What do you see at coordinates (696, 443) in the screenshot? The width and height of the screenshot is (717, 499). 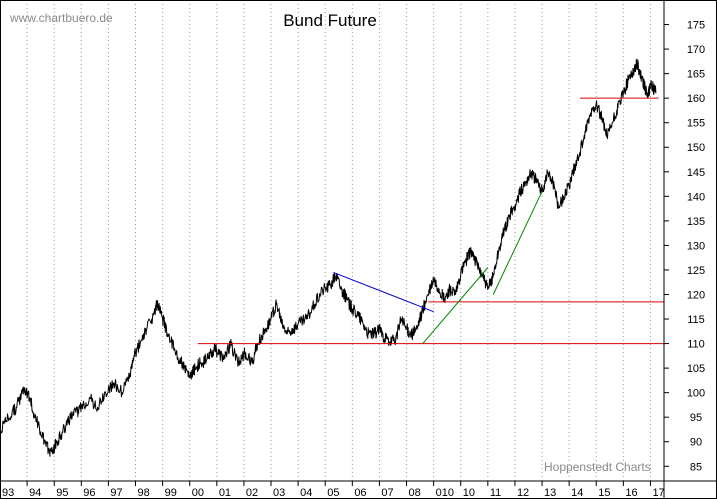 I see `y-tick-label-1: 90` at bounding box center [696, 443].